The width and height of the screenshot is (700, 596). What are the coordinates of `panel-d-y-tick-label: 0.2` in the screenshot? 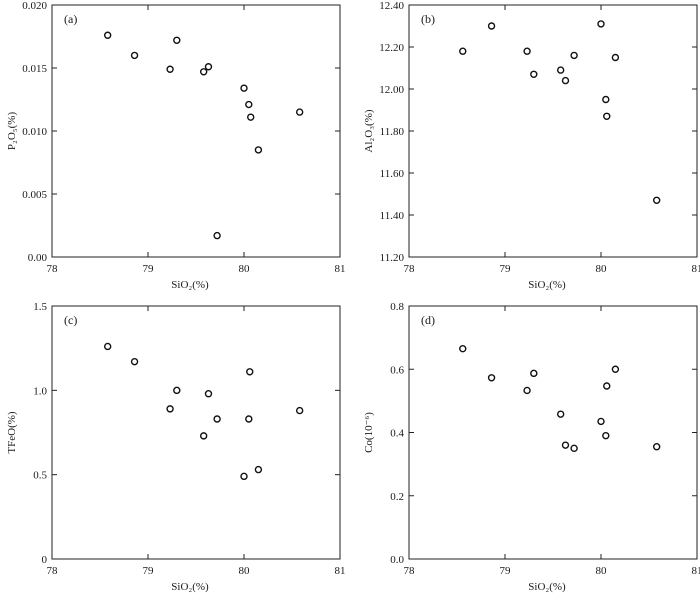 It's located at (397, 497).